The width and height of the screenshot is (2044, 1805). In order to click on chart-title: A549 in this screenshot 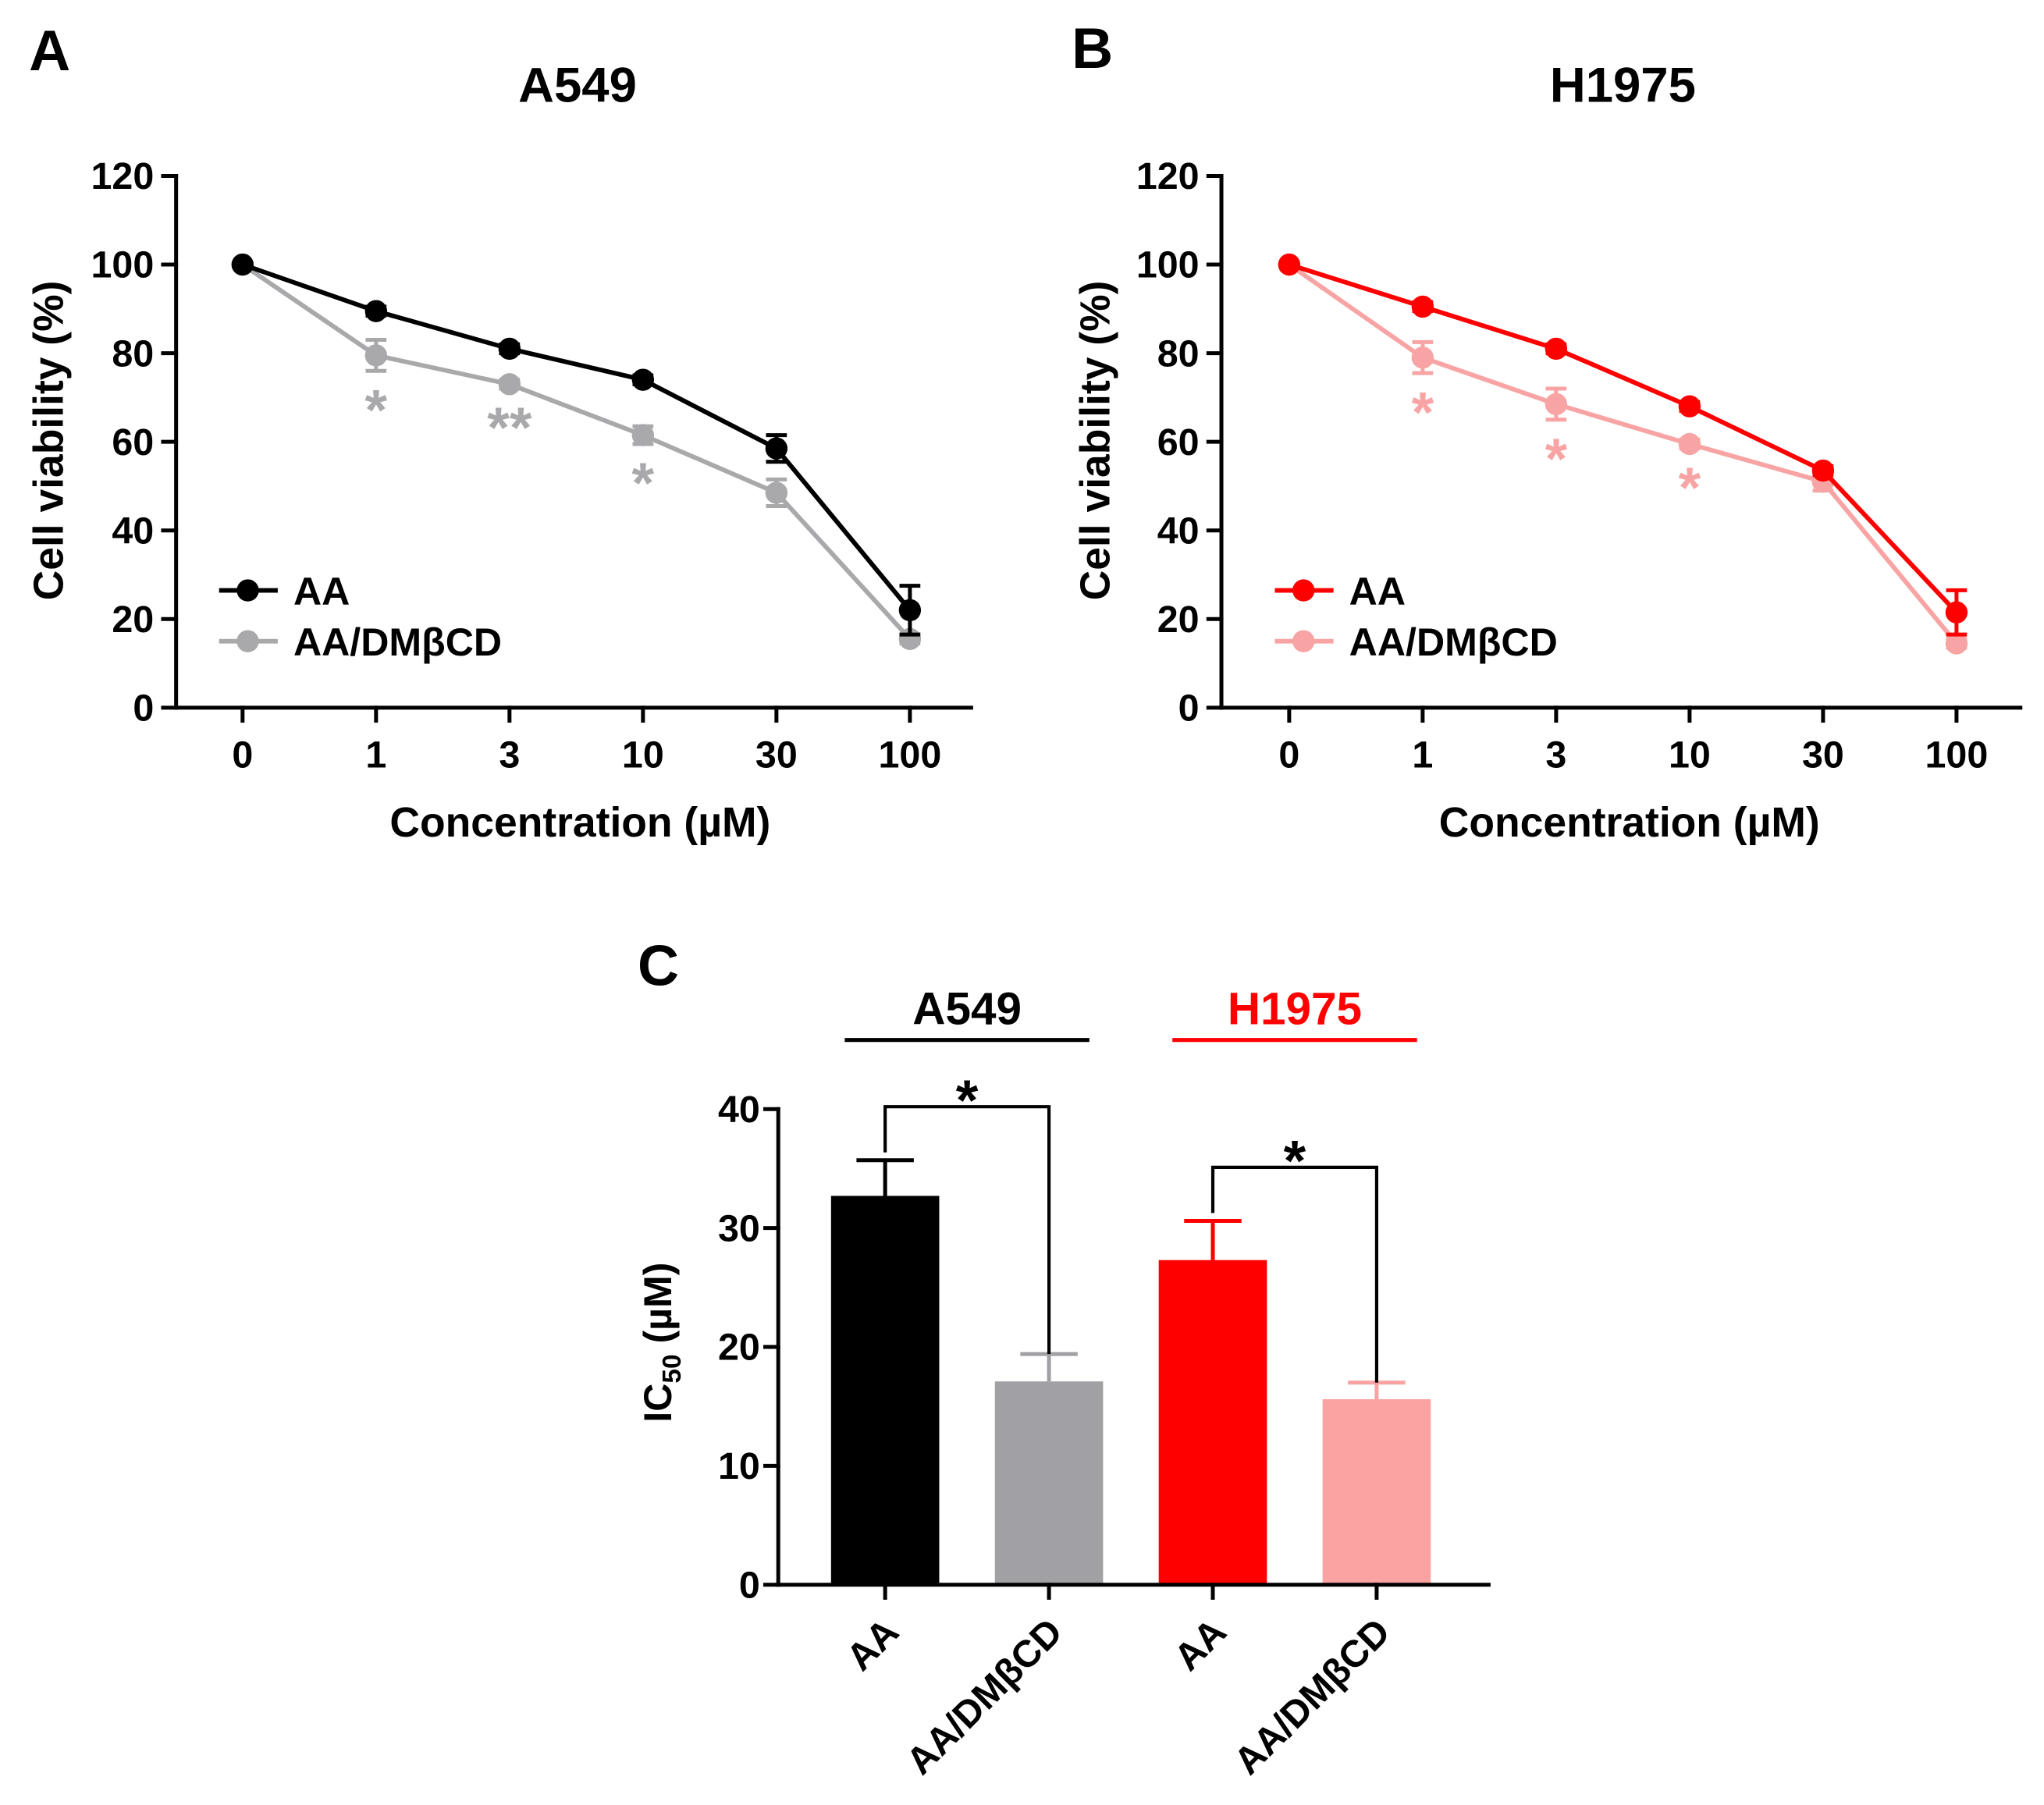, I will do `click(577, 85)`.